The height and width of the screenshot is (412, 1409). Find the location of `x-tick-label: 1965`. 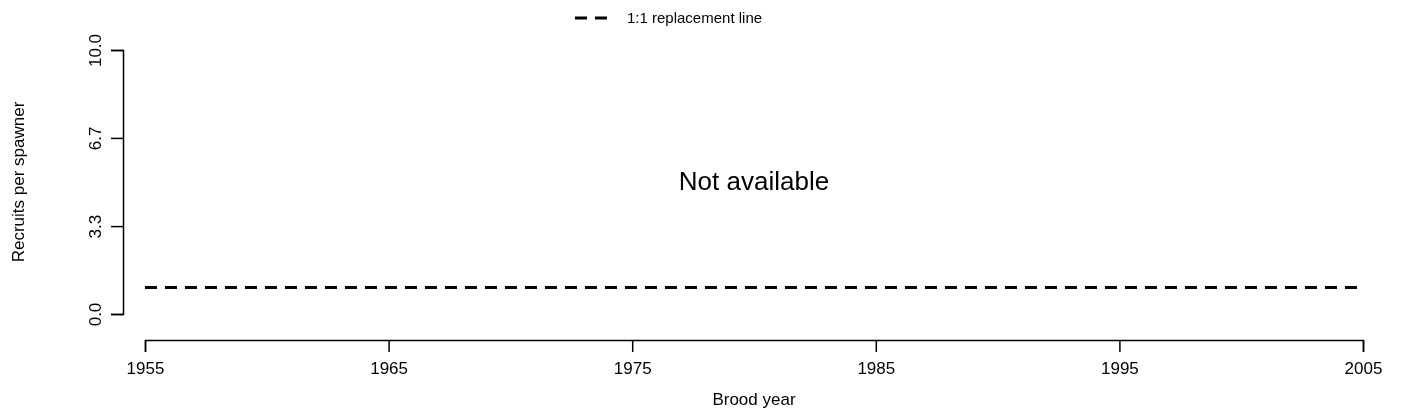

x-tick-label: 1965 is located at coordinates (389, 369).